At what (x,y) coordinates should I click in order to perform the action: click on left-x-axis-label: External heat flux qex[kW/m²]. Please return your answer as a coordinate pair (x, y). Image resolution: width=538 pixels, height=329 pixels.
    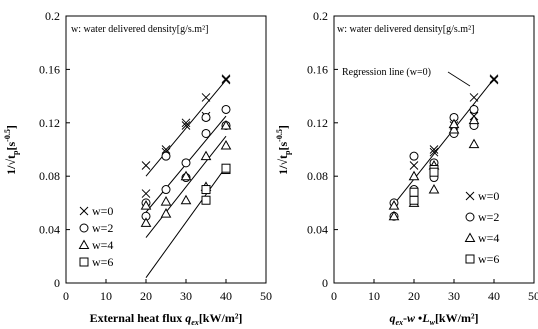
    Looking at the image, I should click on (166, 319).